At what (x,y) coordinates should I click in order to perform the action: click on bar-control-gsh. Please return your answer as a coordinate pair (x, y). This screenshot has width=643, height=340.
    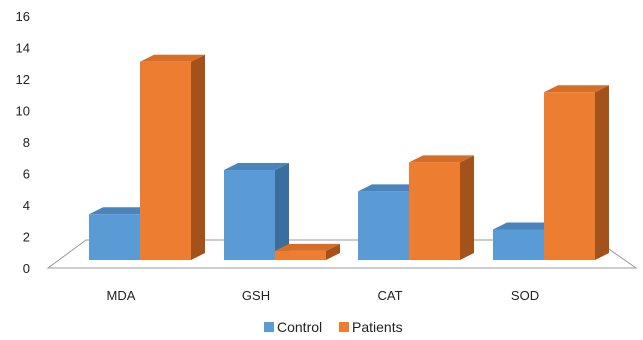
    Looking at the image, I should click on (256, 211).